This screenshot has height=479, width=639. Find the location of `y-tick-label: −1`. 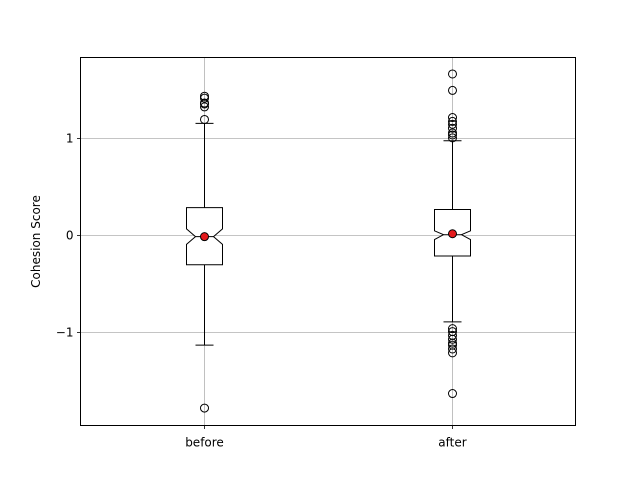

y-tick-label: −1 is located at coordinates (65, 333).